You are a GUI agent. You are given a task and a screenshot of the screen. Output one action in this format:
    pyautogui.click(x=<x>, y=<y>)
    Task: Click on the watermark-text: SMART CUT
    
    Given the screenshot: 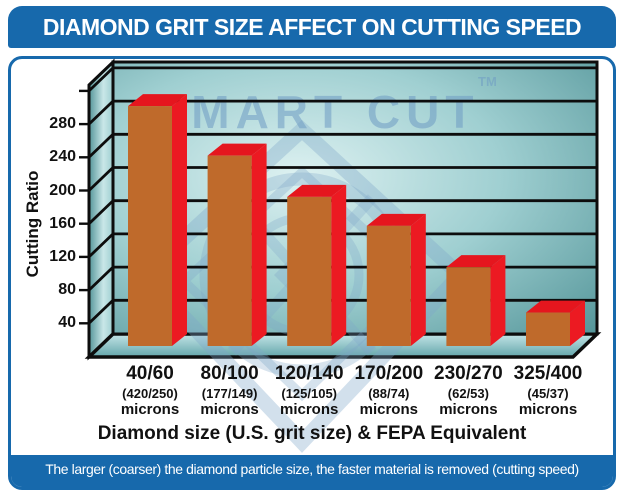 What is the action you would take?
    pyautogui.click(x=317, y=112)
    